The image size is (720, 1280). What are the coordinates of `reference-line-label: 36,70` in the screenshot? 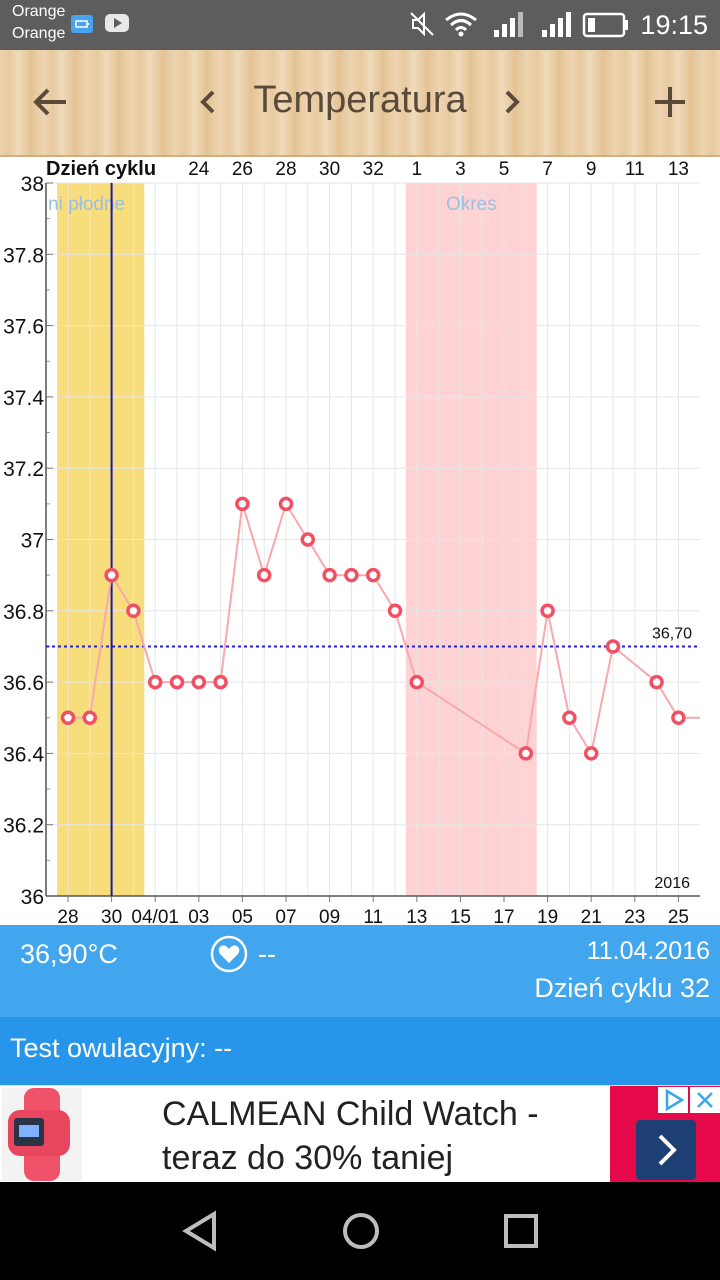 It's located at (672, 633).